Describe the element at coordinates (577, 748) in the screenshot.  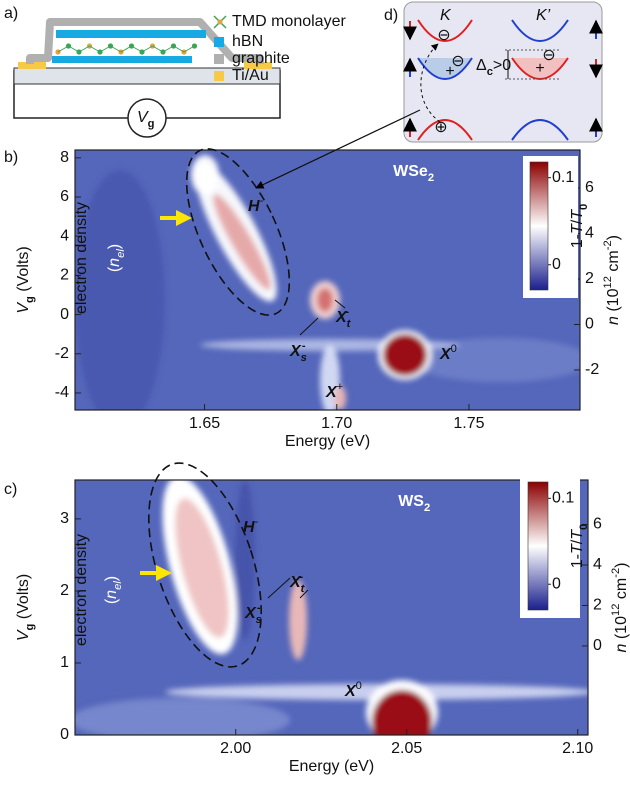
I see `x-tick-label: 2.10` at that location.